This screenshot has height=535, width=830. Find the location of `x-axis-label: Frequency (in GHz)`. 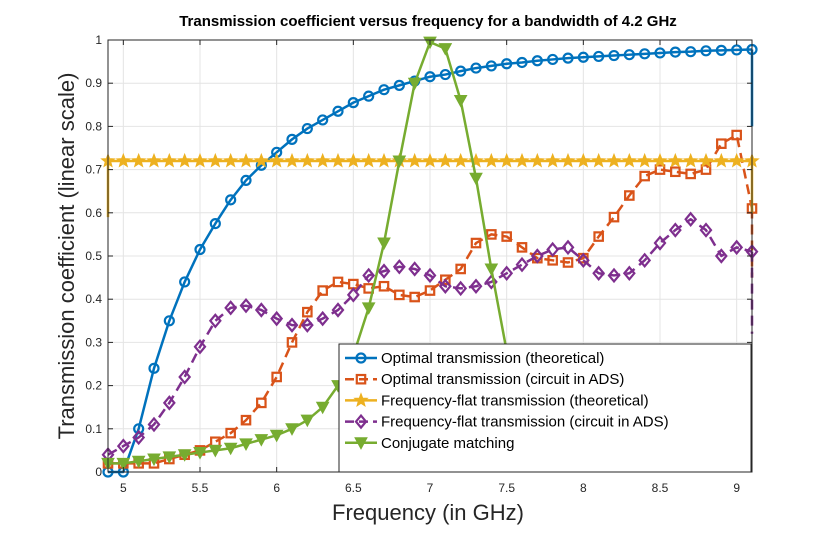

x-axis-label: Frequency (in GHz) is located at coordinates (428, 512).